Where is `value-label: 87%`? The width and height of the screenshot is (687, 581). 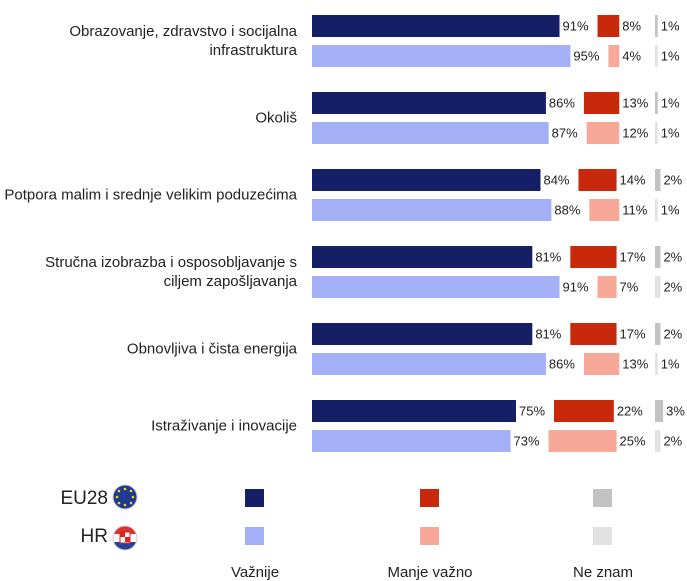
value-label: 87% is located at coordinates (565, 132).